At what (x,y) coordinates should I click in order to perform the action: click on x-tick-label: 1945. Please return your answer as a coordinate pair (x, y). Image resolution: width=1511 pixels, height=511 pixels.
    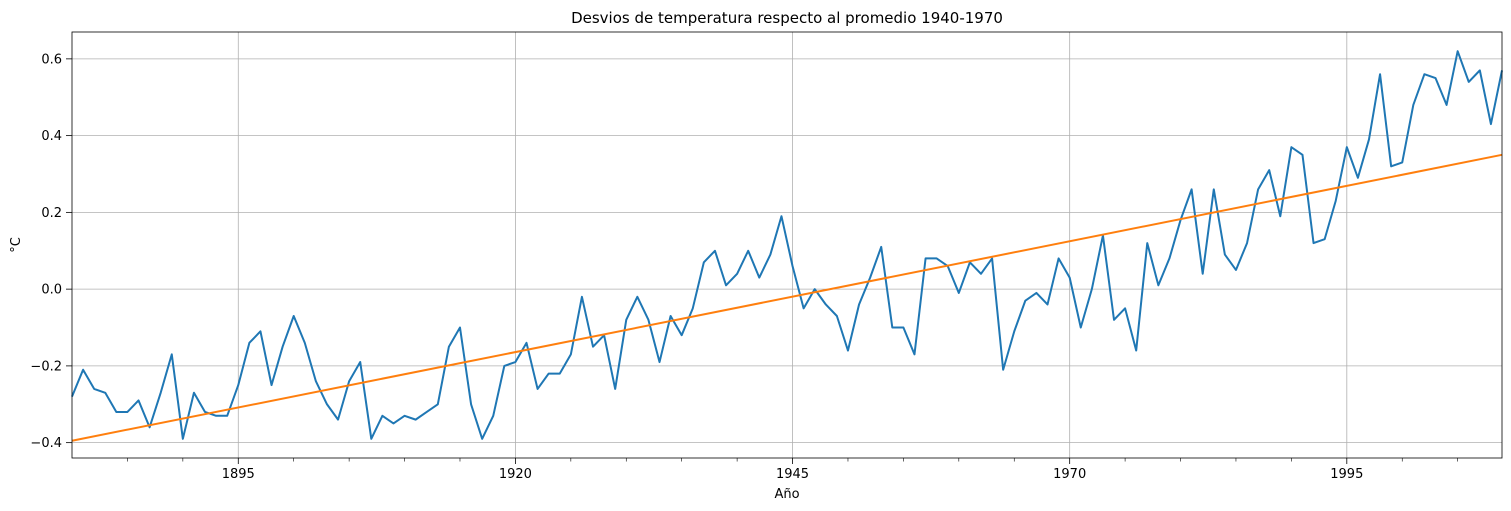
    Looking at the image, I should click on (792, 474).